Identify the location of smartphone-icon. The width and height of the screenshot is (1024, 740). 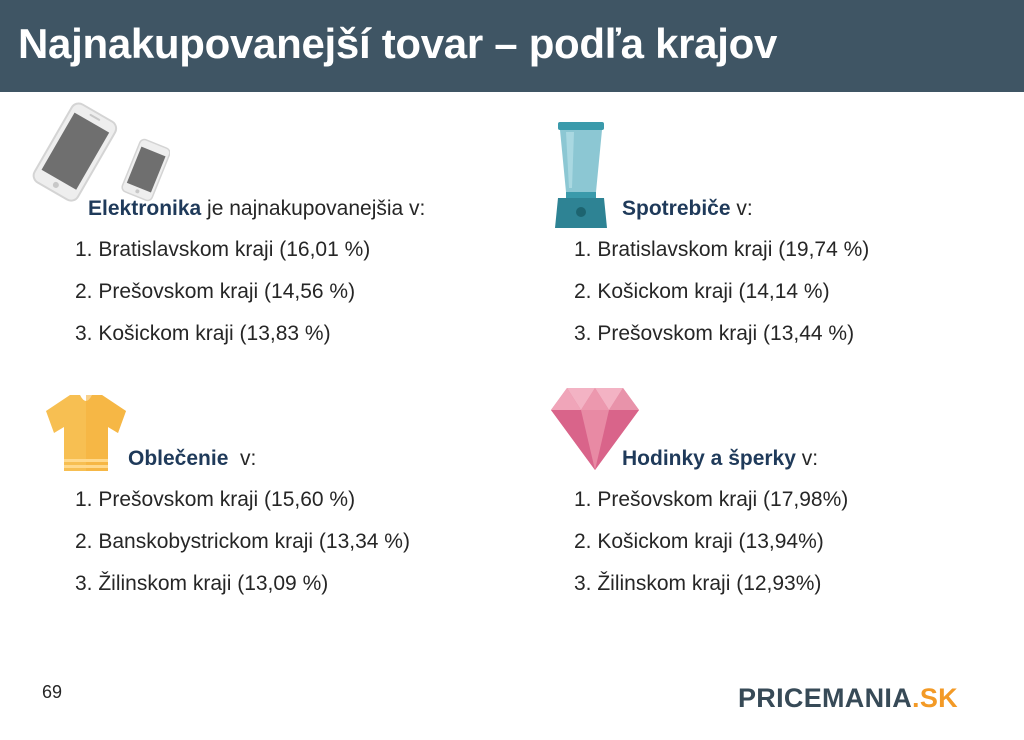
(101, 152).